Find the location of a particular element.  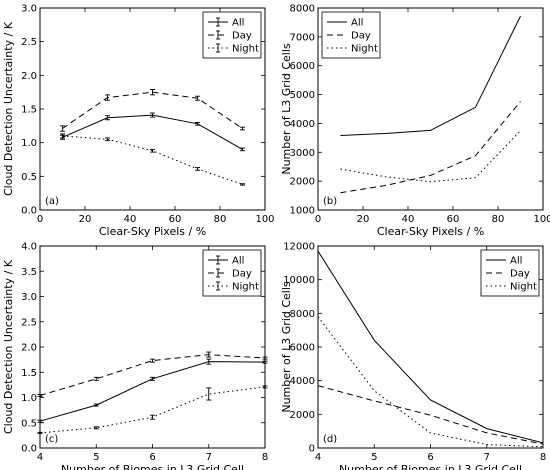

x-tick-label: 20 is located at coordinates (85, 219).